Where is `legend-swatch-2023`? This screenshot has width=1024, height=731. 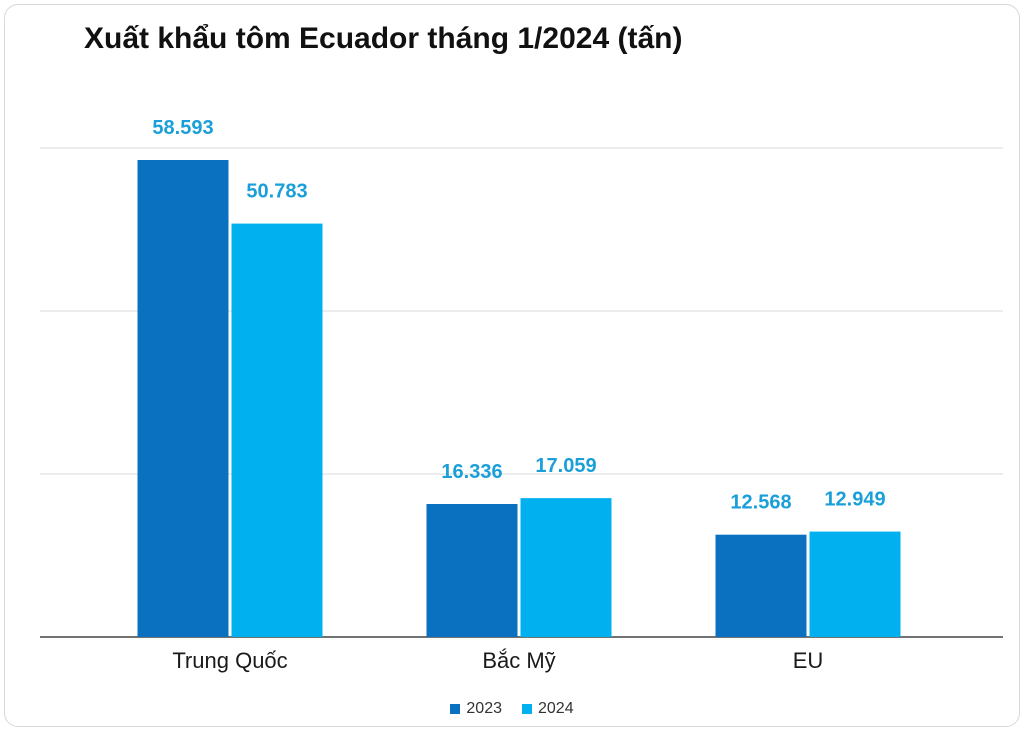
legend-swatch-2023 is located at coordinates (455, 709).